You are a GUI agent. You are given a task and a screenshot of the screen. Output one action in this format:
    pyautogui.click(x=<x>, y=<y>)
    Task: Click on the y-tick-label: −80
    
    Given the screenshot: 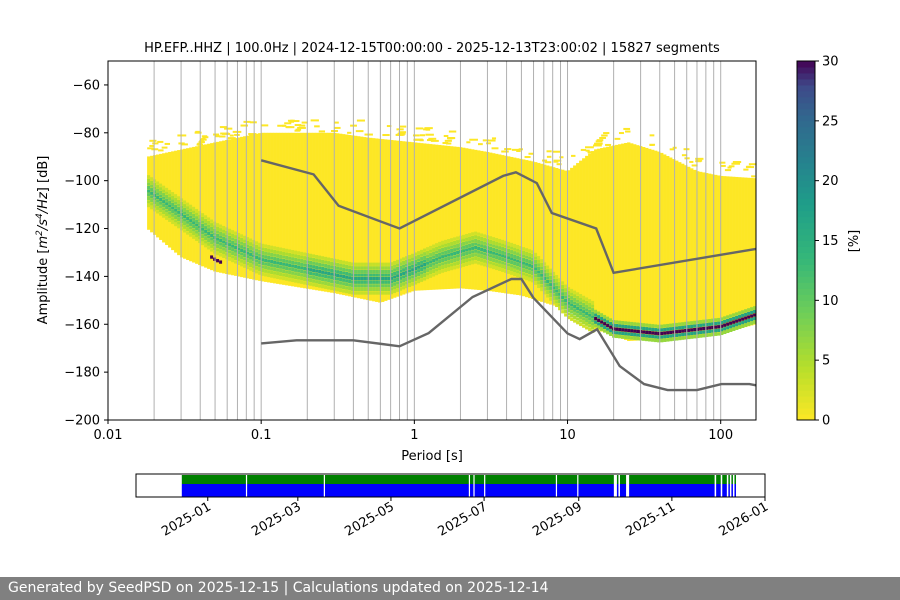 What is the action you would take?
    pyautogui.click(x=86, y=133)
    